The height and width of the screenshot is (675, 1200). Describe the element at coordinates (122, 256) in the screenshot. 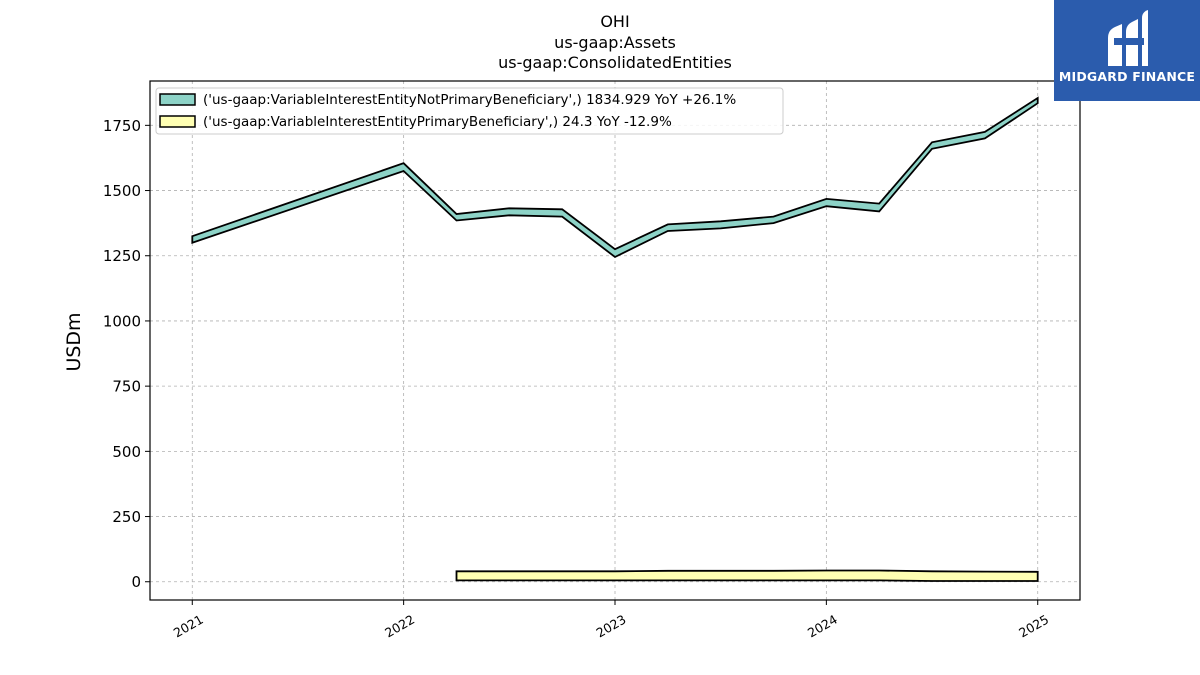

I see `y-tick-label: 1250` at that location.